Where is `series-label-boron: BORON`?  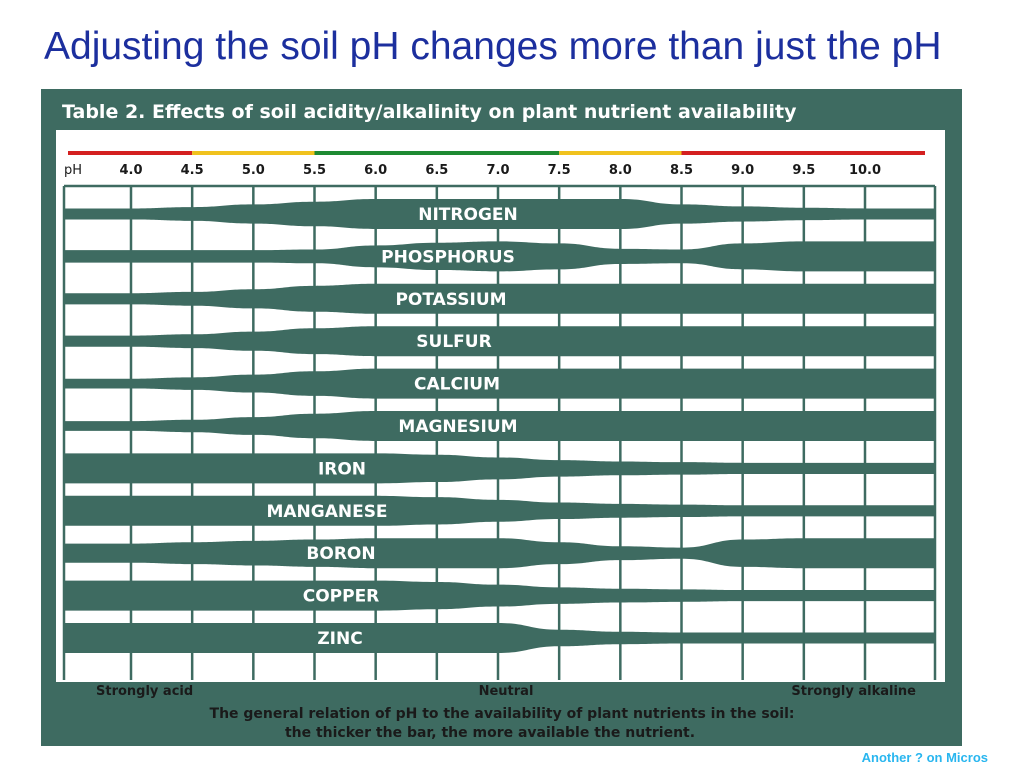
series-label-boron: BORON is located at coordinates (340, 554).